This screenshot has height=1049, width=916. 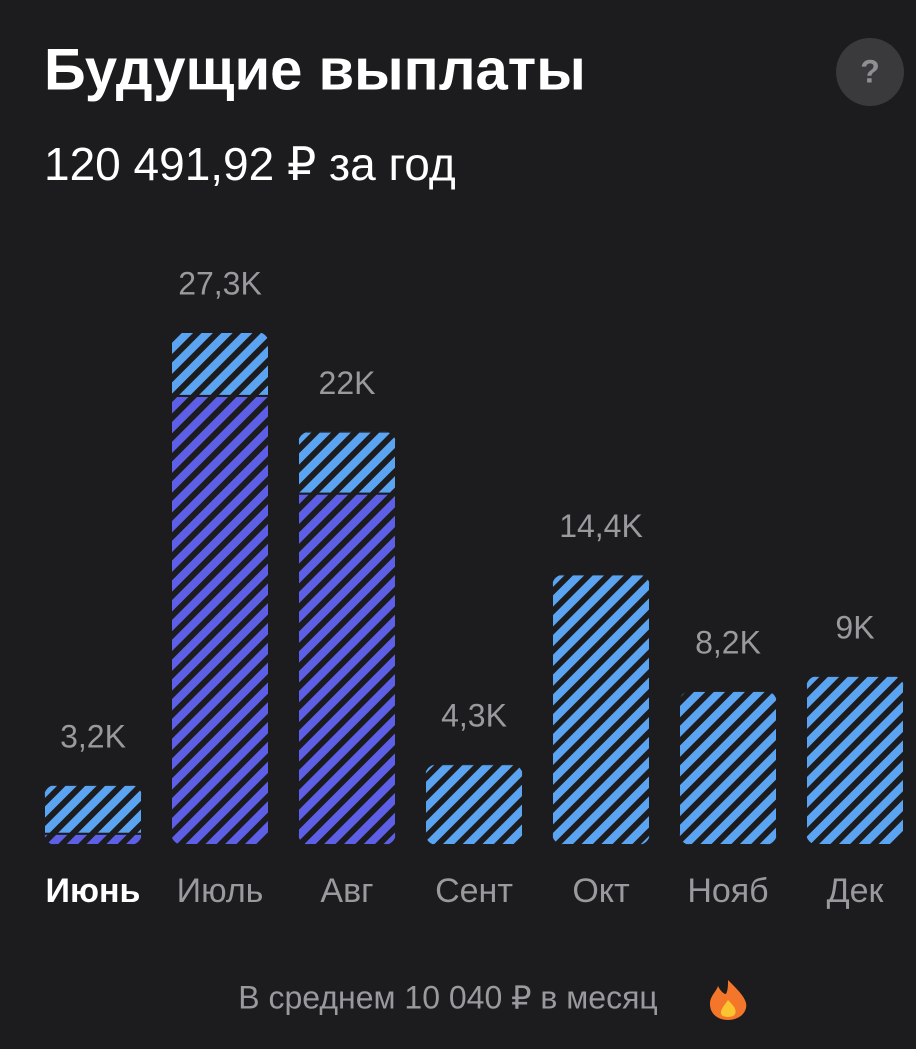 What do you see at coordinates (727, 891) in the screenshot?
I see `month-label: Нояб` at bounding box center [727, 891].